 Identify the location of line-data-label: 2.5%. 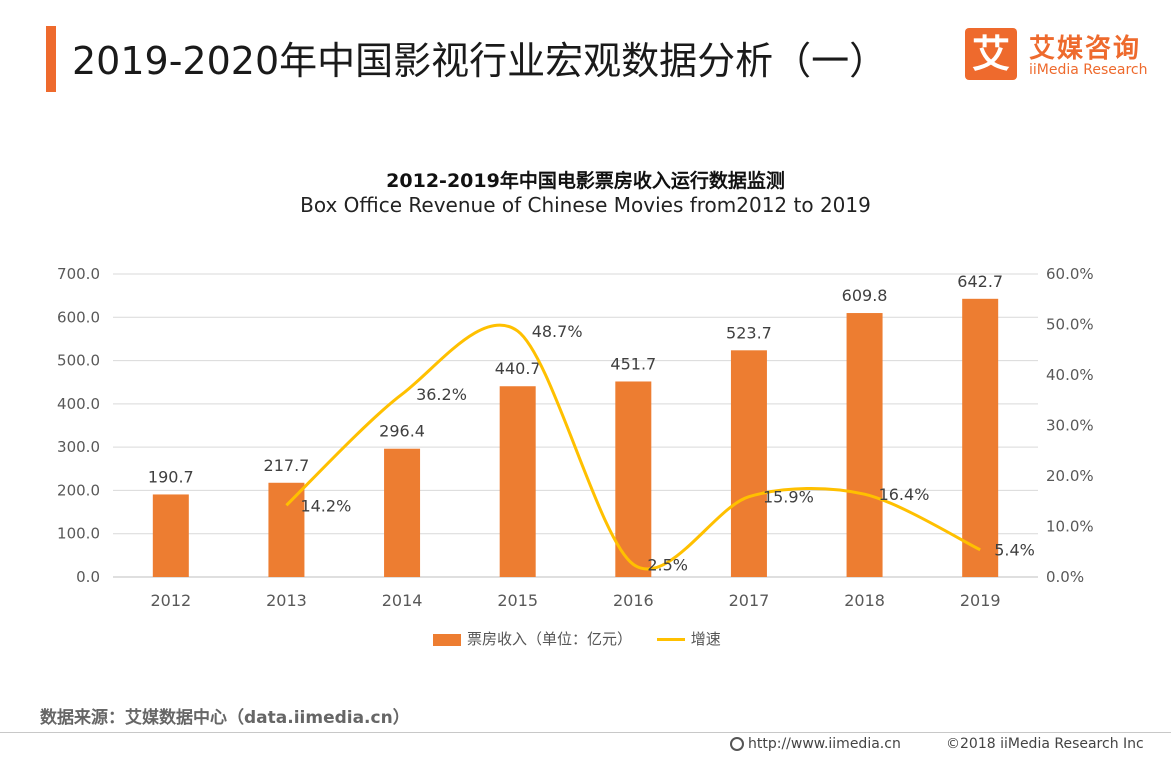
(667, 564).